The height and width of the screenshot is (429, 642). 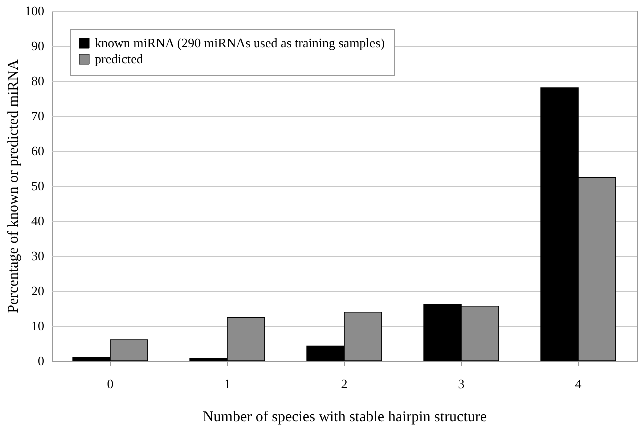 What do you see at coordinates (578, 384) in the screenshot?
I see `x-tick-label: 4` at bounding box center [578, 384].